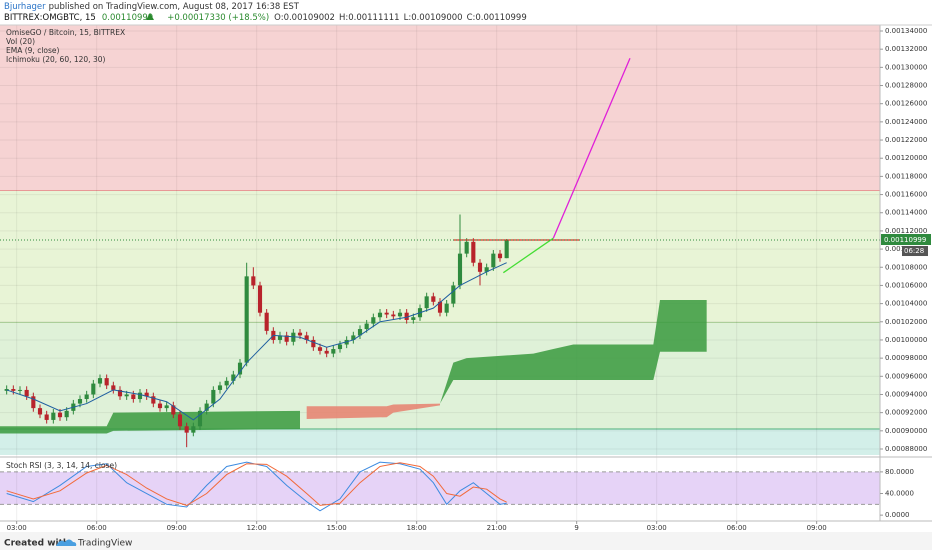 The image size is (932, 554). I want to click on footer-created: Created with, so click(36, 544).